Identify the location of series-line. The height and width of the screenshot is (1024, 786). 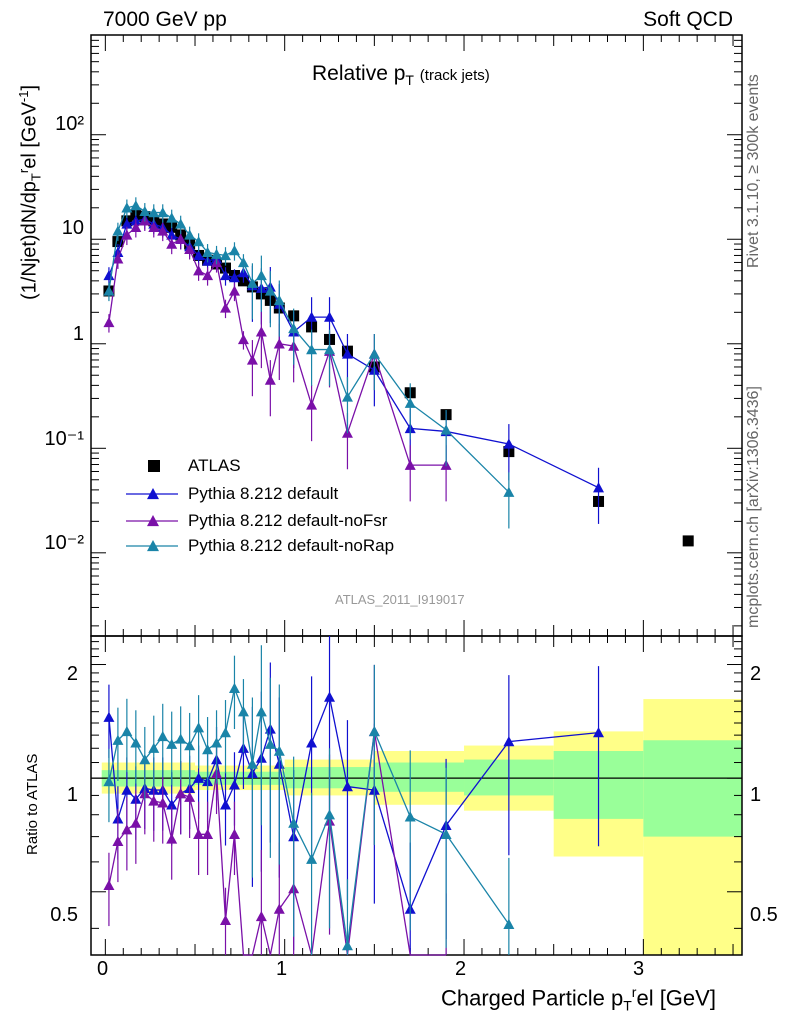
(309, 348).